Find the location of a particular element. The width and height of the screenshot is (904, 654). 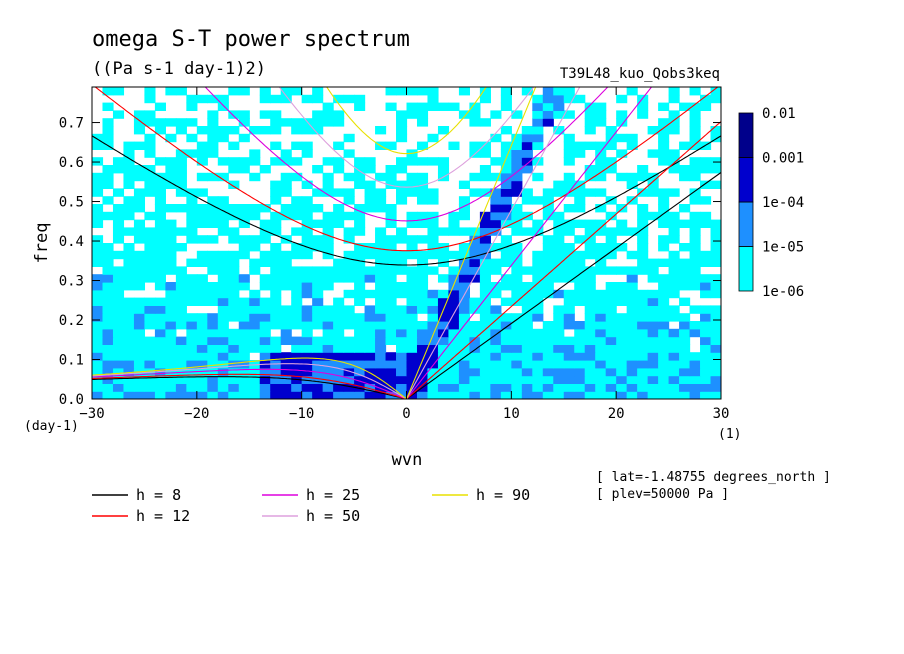

dispersion-curve is located at coordinates (563, 260).